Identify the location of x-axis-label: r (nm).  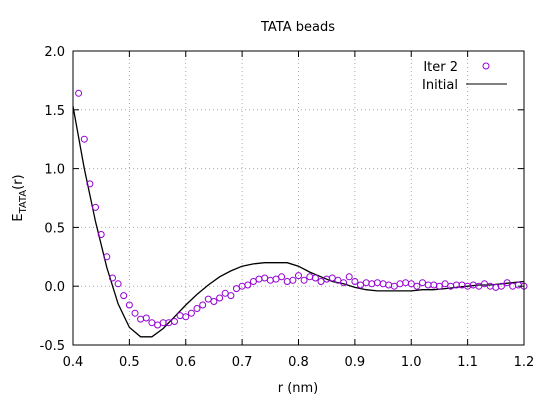
(298, 388).